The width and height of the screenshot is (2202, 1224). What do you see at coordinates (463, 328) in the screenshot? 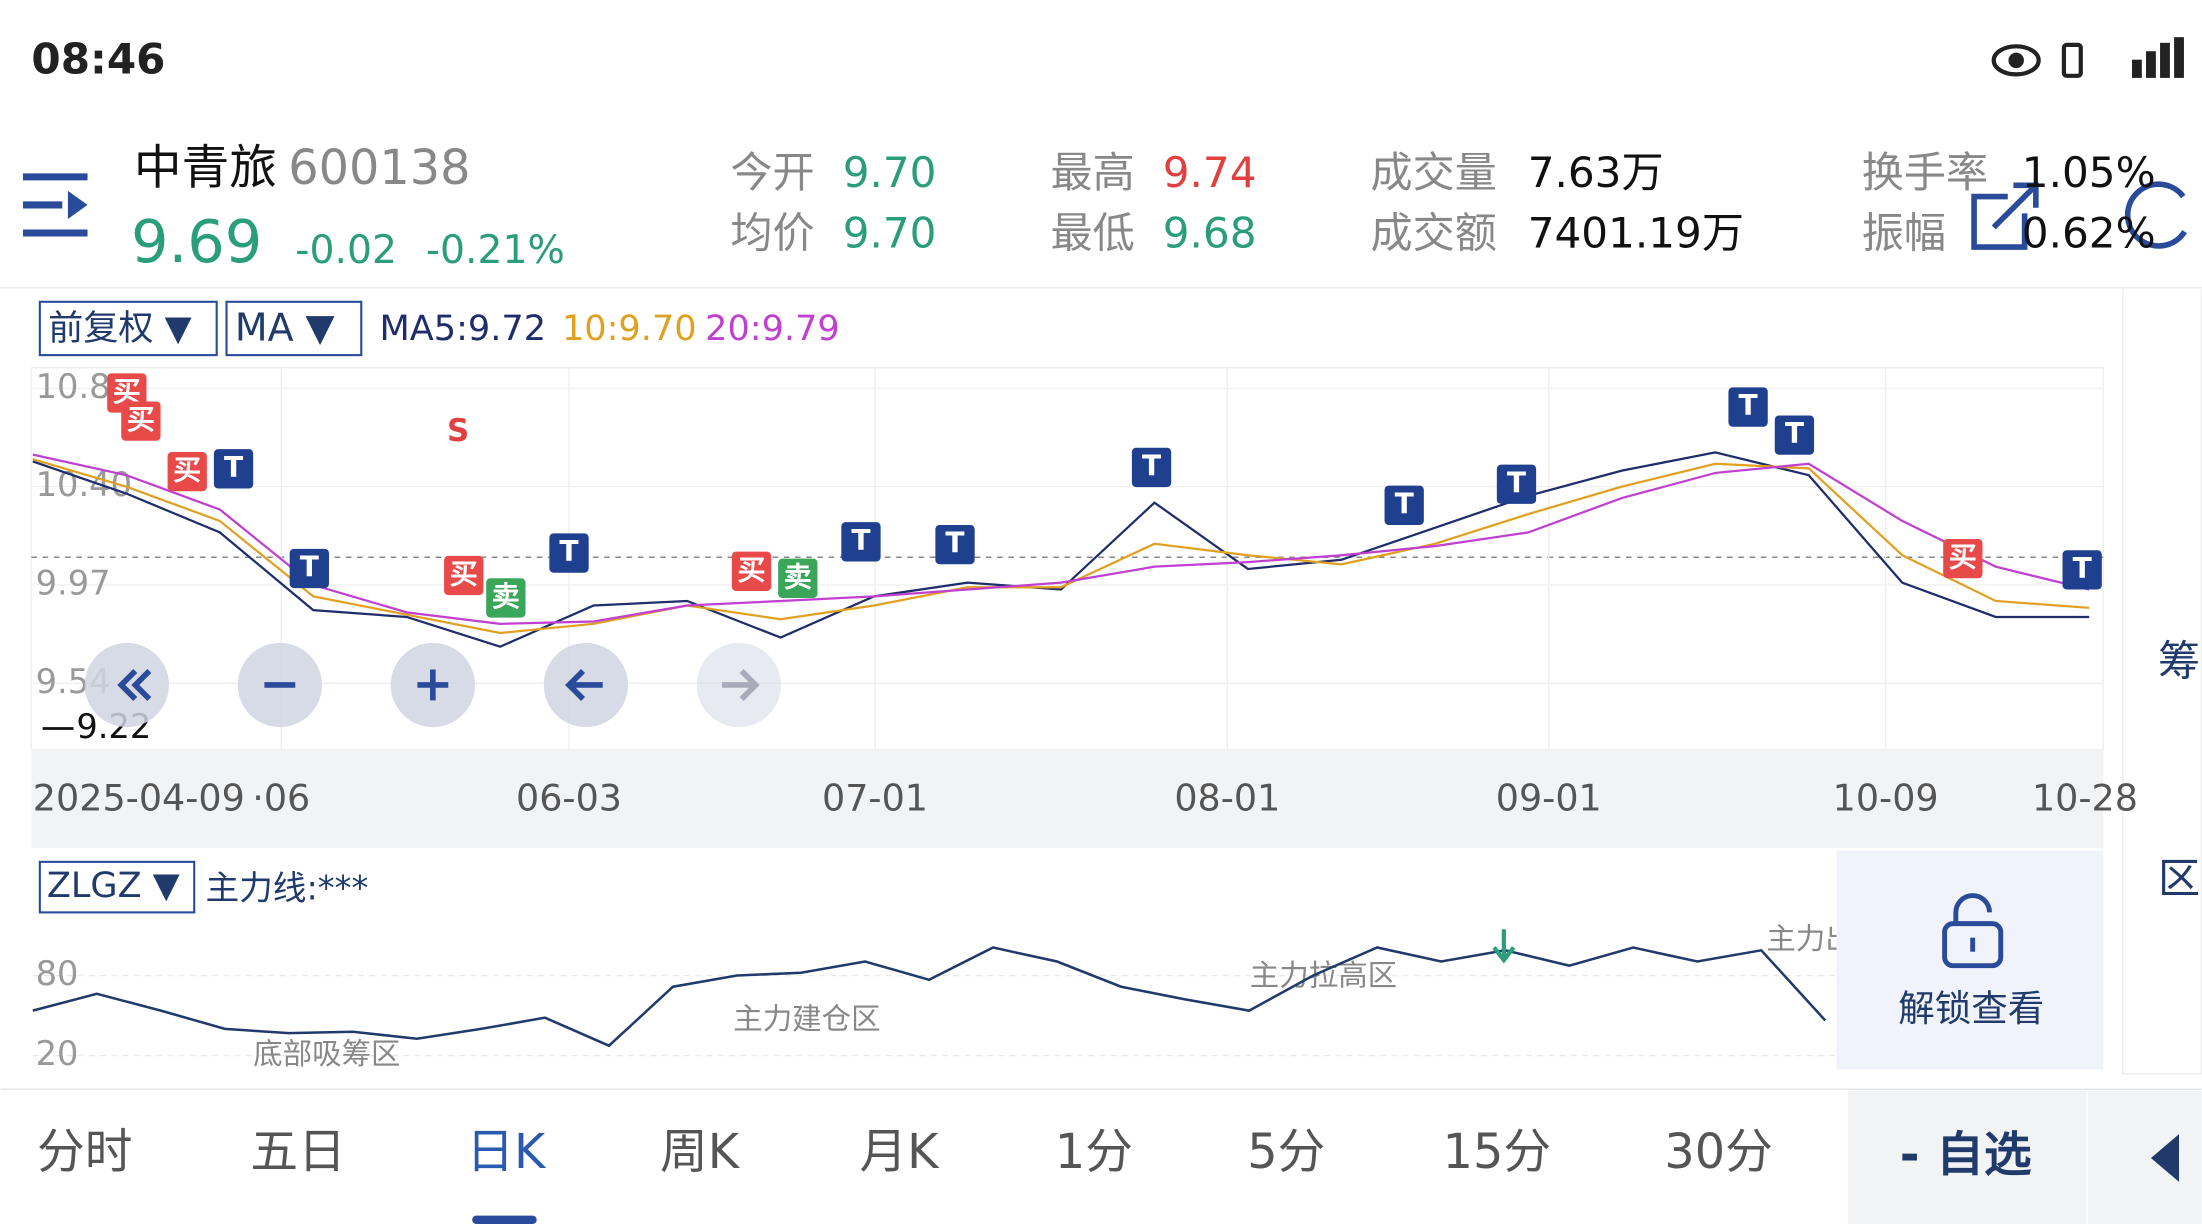
I see `ma-legend: MA5:9.72` at bounding box center [463, 328].